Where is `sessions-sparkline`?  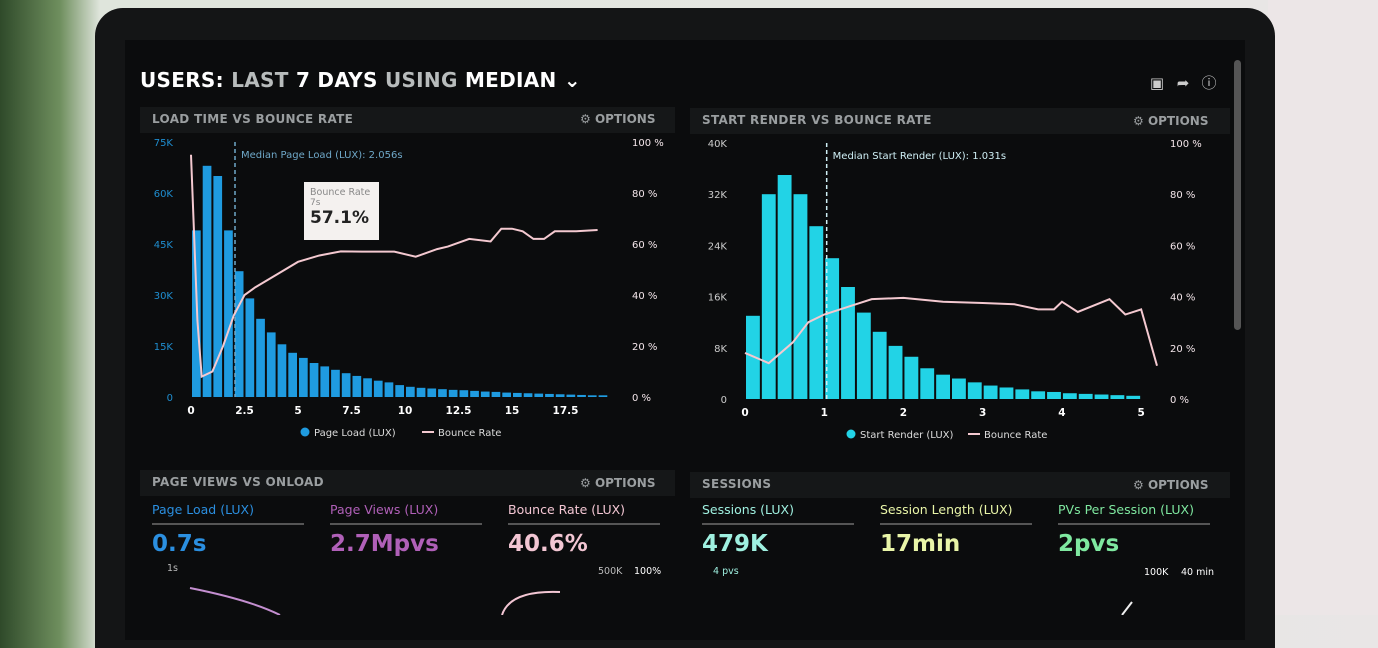
sessions-sparkline is located at coordinates (1127, 608).